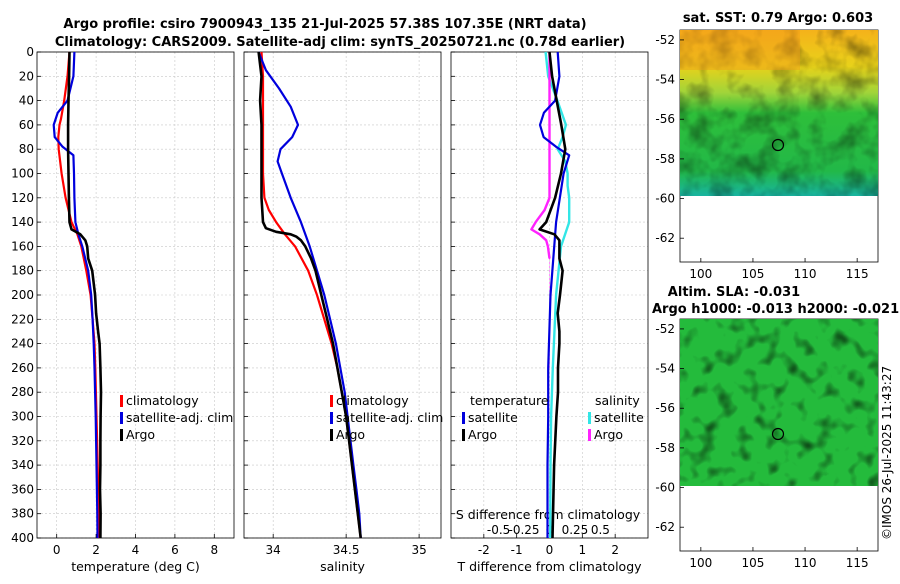  I want to click on legend-t-satellite-swatch, so click(463, 418).